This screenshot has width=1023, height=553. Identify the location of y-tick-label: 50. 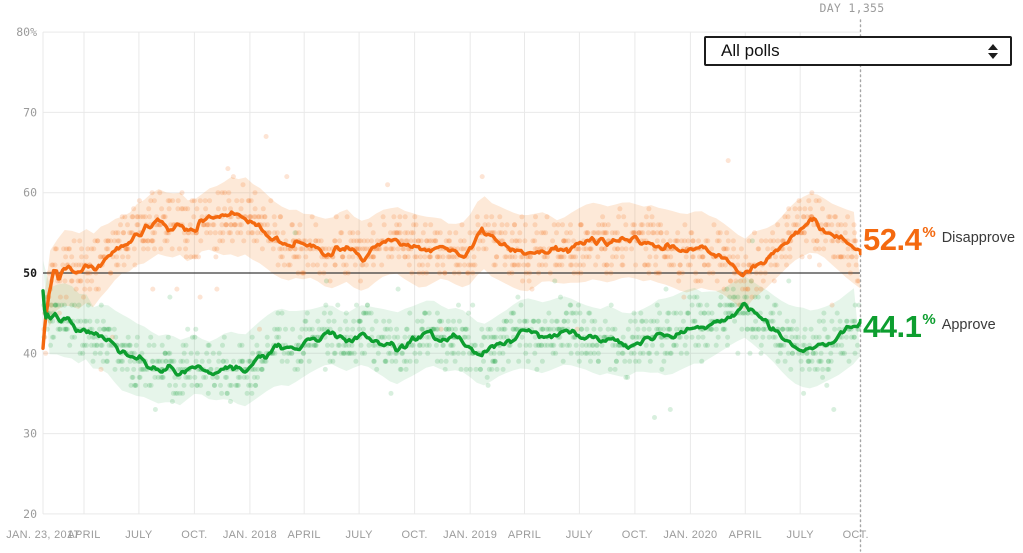
(30, 273).